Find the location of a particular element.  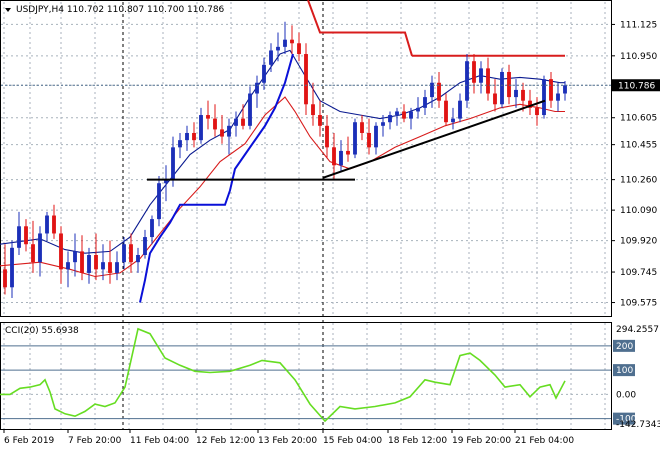

cci-tick-label: -100 is located at coordinates (626, 420).